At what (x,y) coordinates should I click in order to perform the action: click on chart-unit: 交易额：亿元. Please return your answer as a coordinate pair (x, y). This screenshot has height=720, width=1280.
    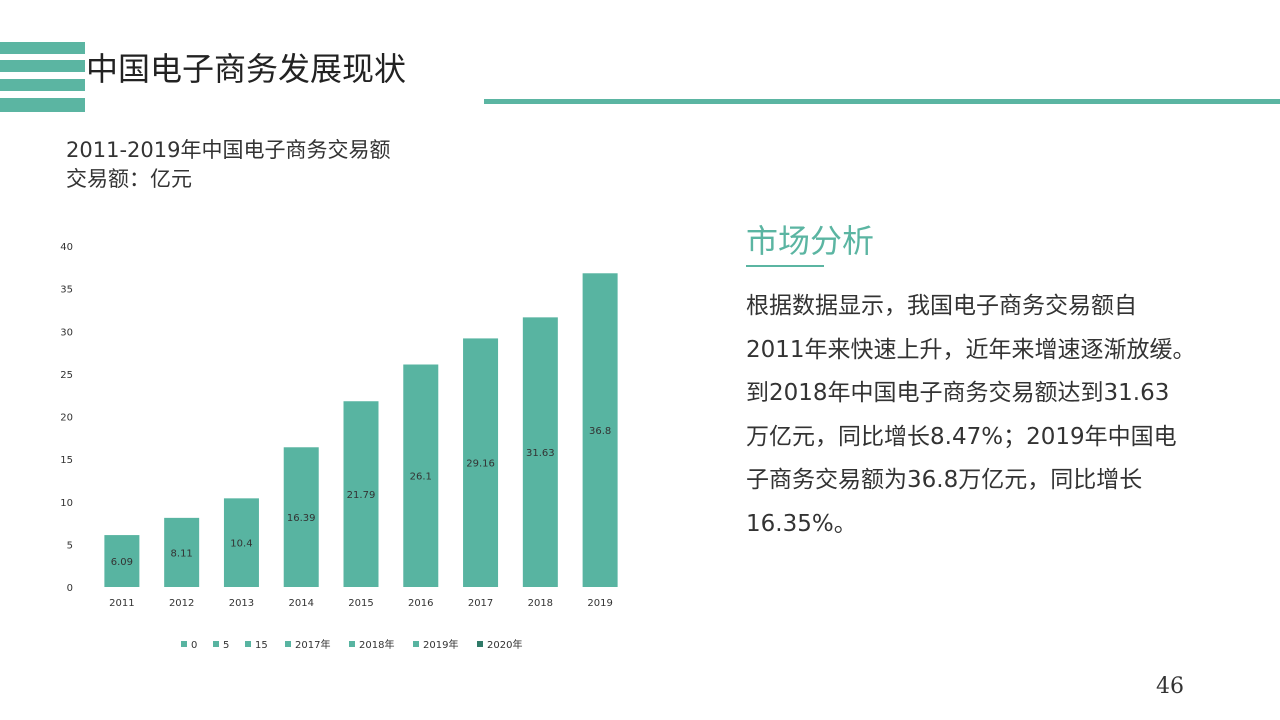
    Looking at the image, I should click on (129, 179).